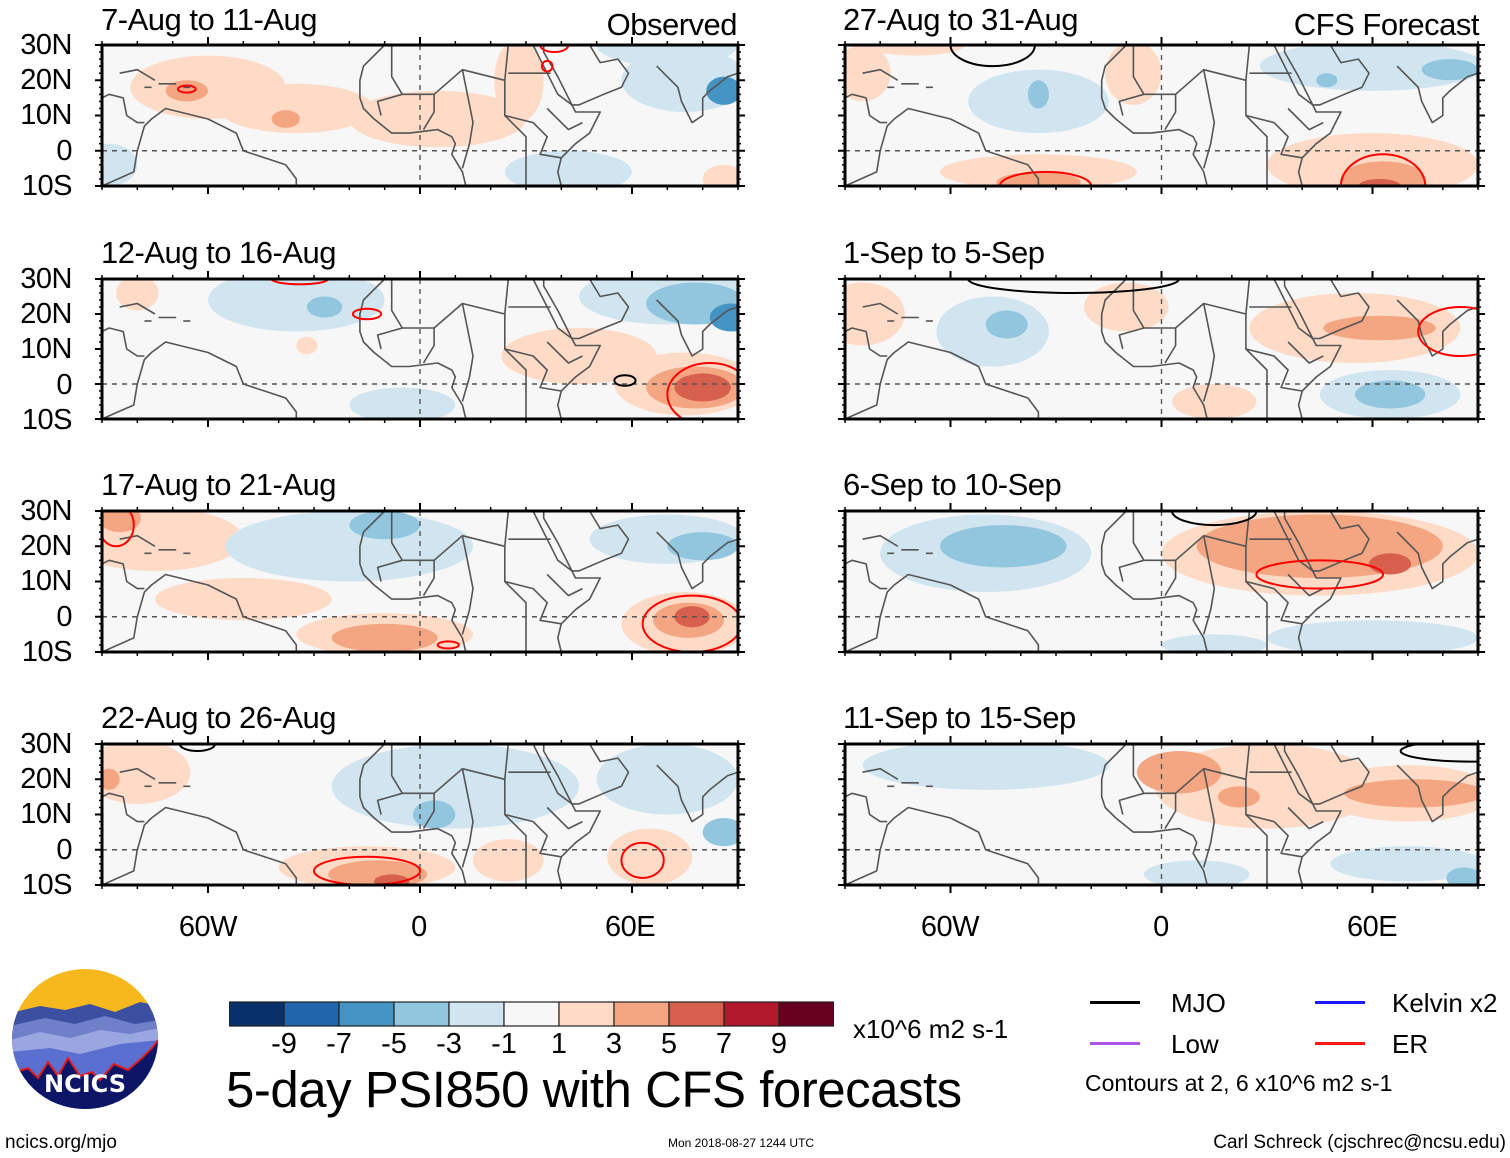 The width and height of the screenshot is (1510, 1158). What do you see at coordinates (85, 1039) in the screenshot?
I see `ncics-logo: NCICS` at bounding box center [85, 1039].